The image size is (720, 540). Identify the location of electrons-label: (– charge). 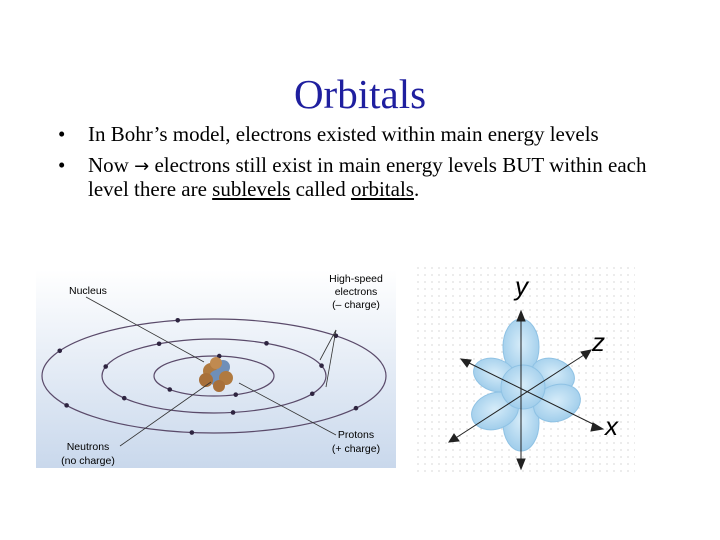
(356, 305).